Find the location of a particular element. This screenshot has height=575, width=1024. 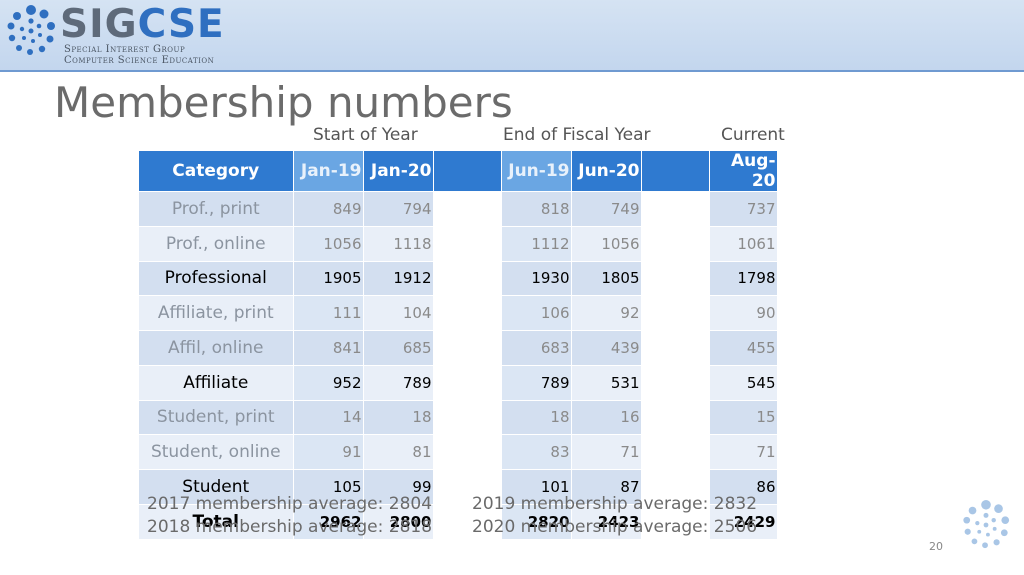

cell-jun19: 789 is located at coordinates (536, 383).